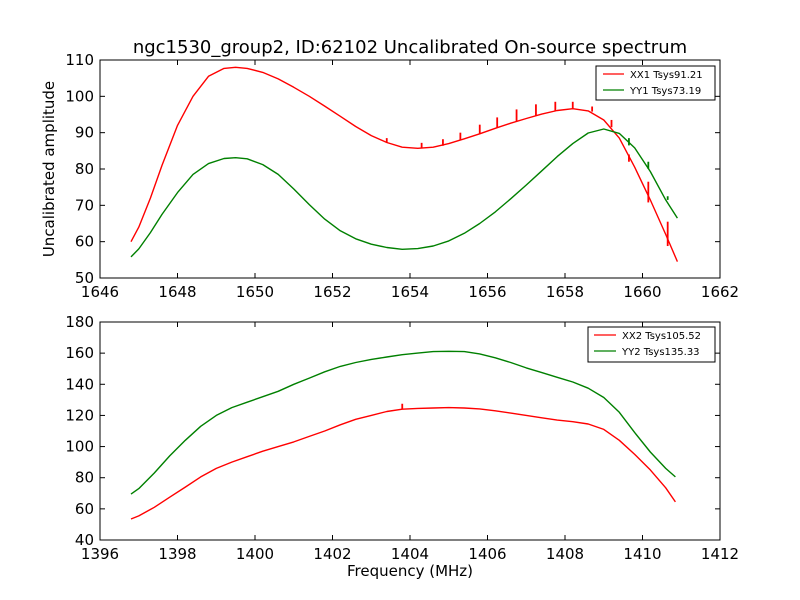 This screenshot has width=800, height=600. Describe the element at coordinates (332, 554) in the screenshot. I see `bottom-x-tick-label: 1402` at that location.